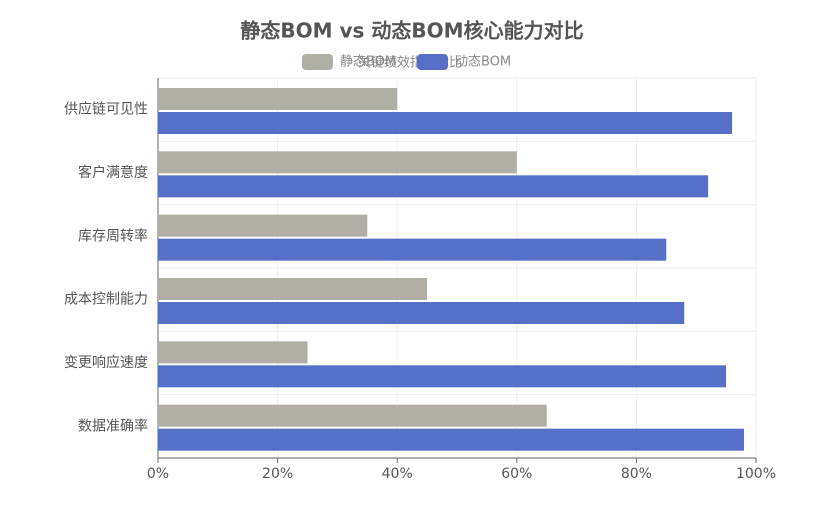 The width and height of the screenshot is (824, 507). What do you see at coordinates (106, 300) in the screenshot?
I see `y-tick-label: 成本控制能力` at bounding box center [106, 300].